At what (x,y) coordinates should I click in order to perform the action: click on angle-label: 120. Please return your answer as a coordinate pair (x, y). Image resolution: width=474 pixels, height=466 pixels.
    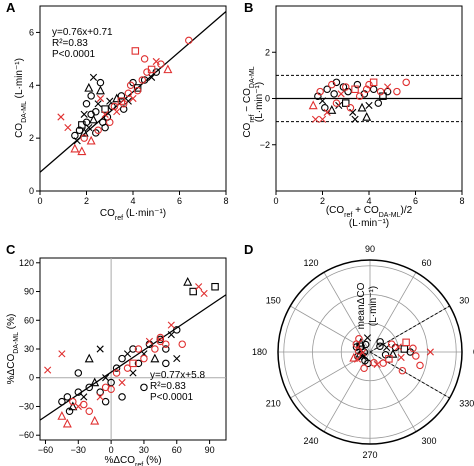
    Looking at the image, I should click on (310, 263).